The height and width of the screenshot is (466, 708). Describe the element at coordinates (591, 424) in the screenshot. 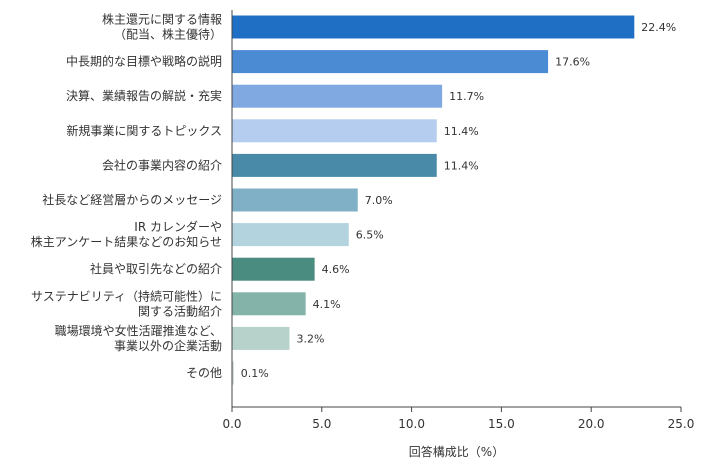

I see `x-tick-label-4: 20.0` at that location.